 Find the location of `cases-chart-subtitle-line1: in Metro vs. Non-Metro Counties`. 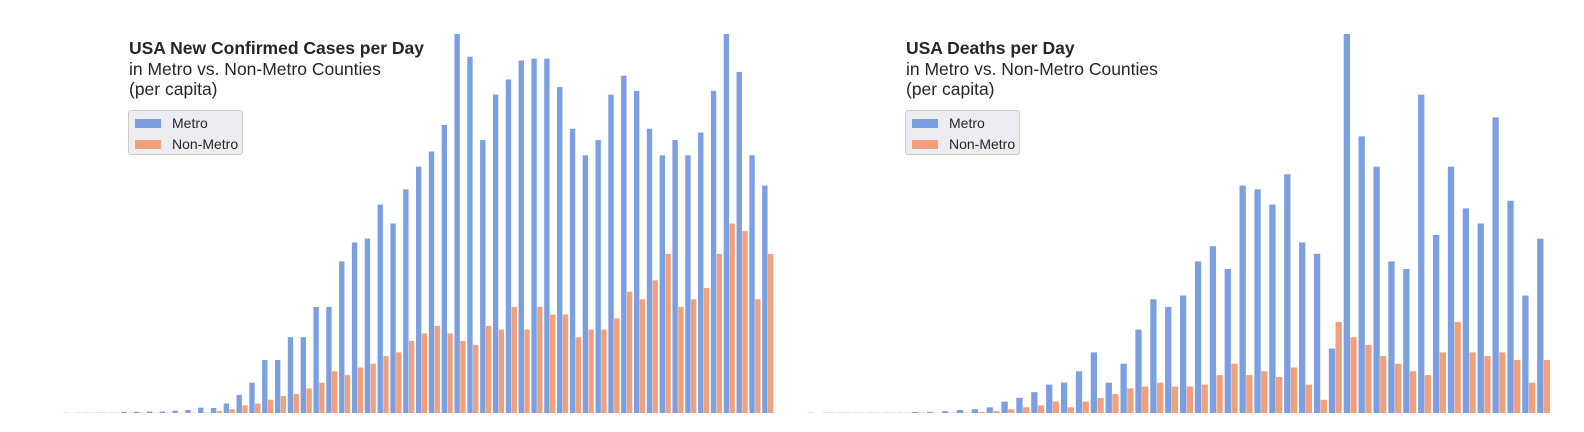

cases-chart-subtitle-line1: in Metro vs. Non-Metro Counties is located at coordinates (255, 69).